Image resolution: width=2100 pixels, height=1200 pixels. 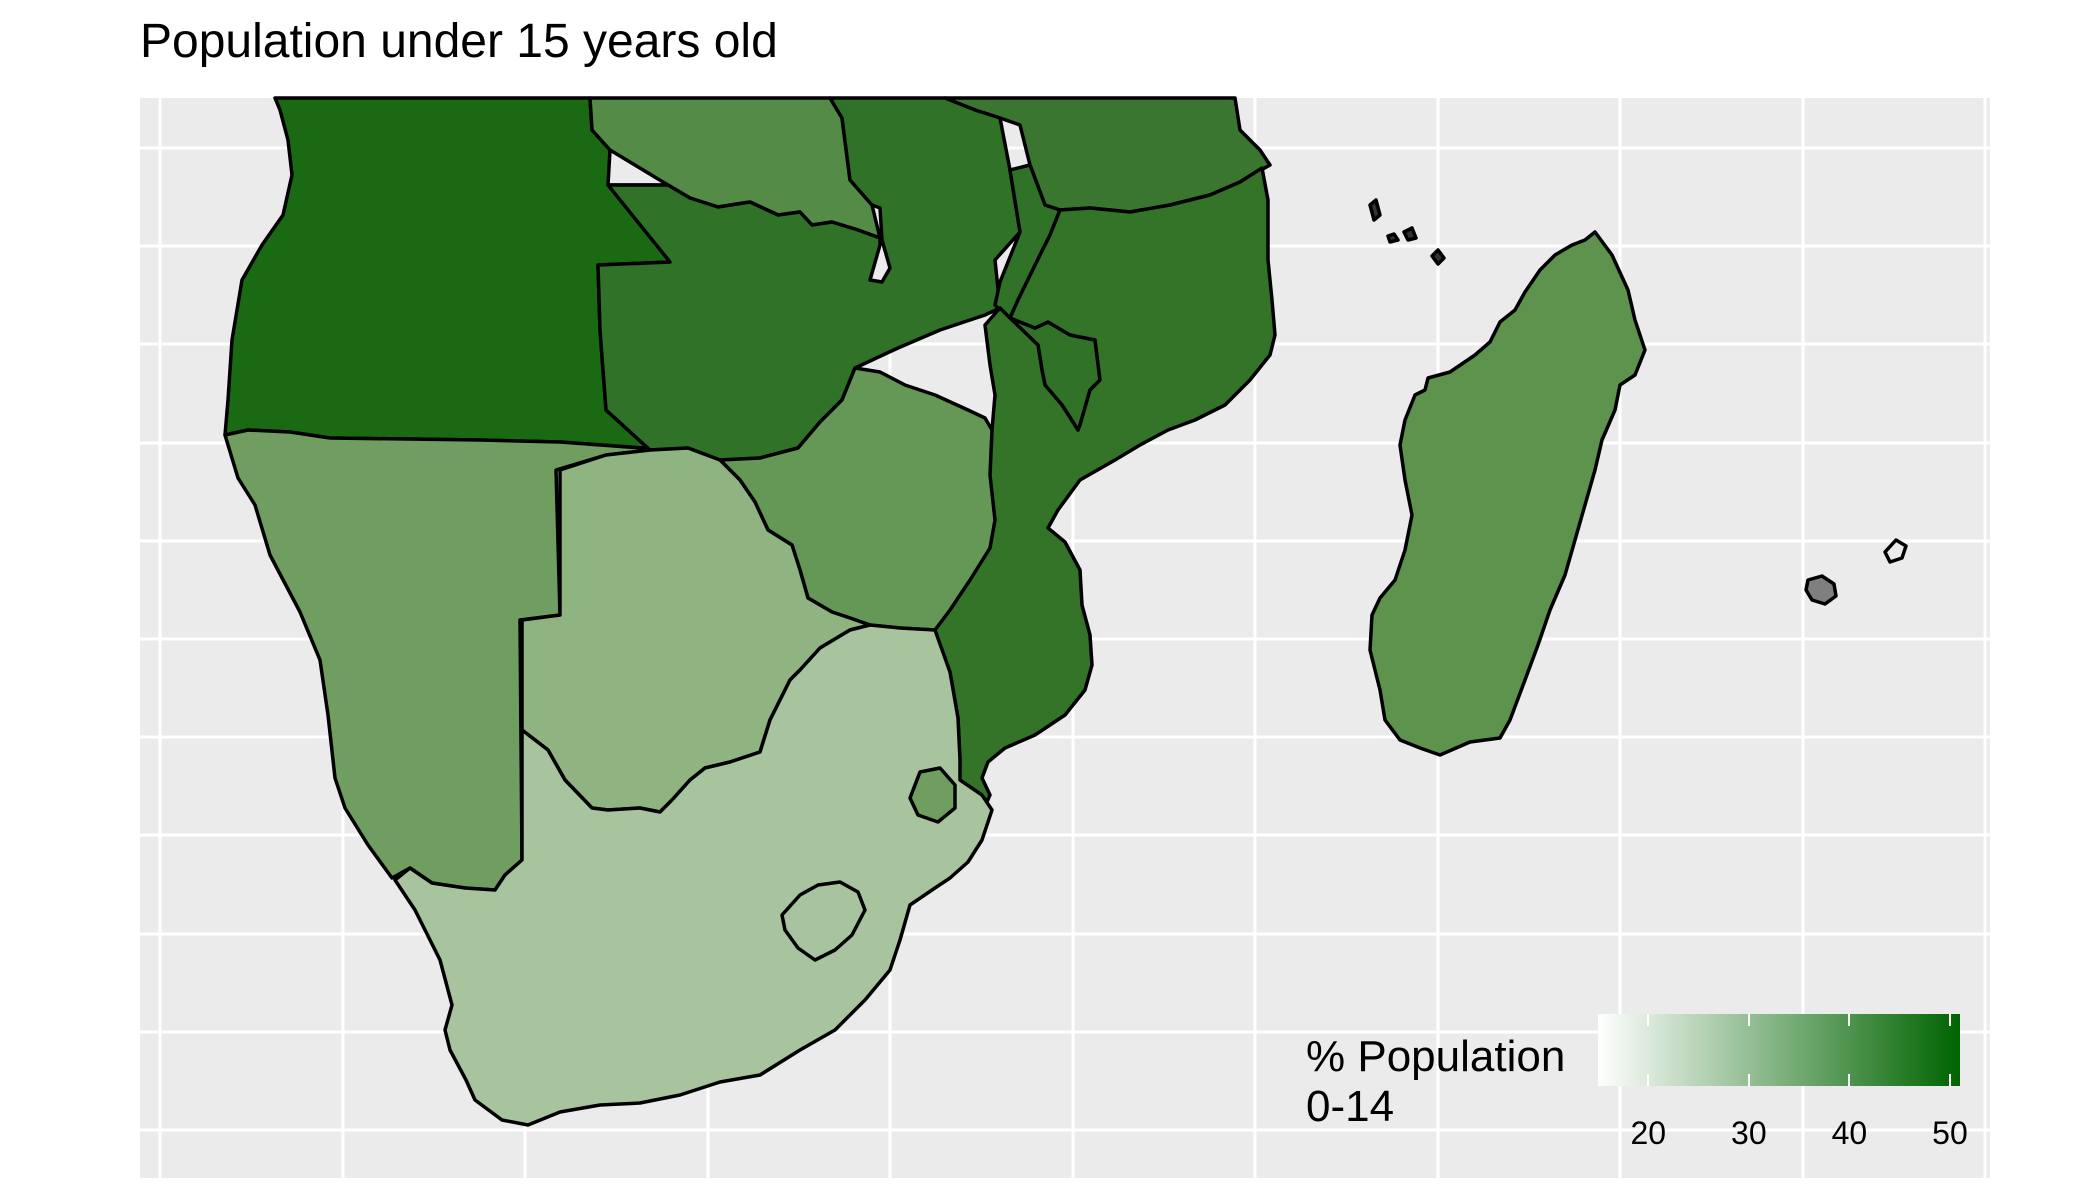 I want to click on legend-title: % Population 0-14, so click(x=1435, y=1082).